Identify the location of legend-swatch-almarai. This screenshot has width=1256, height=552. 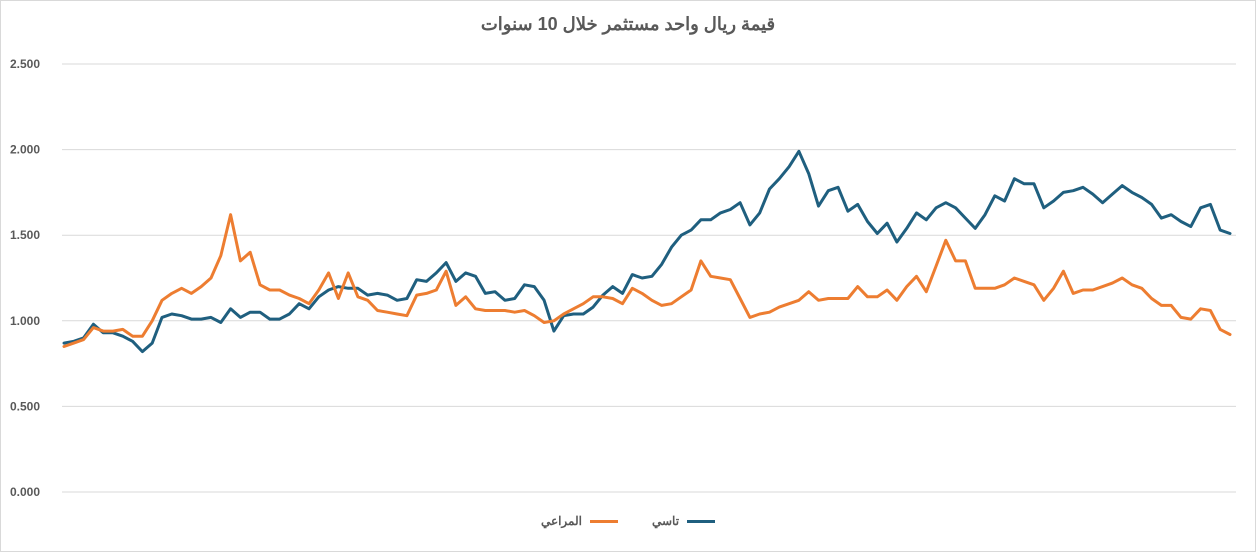
(603, 521).